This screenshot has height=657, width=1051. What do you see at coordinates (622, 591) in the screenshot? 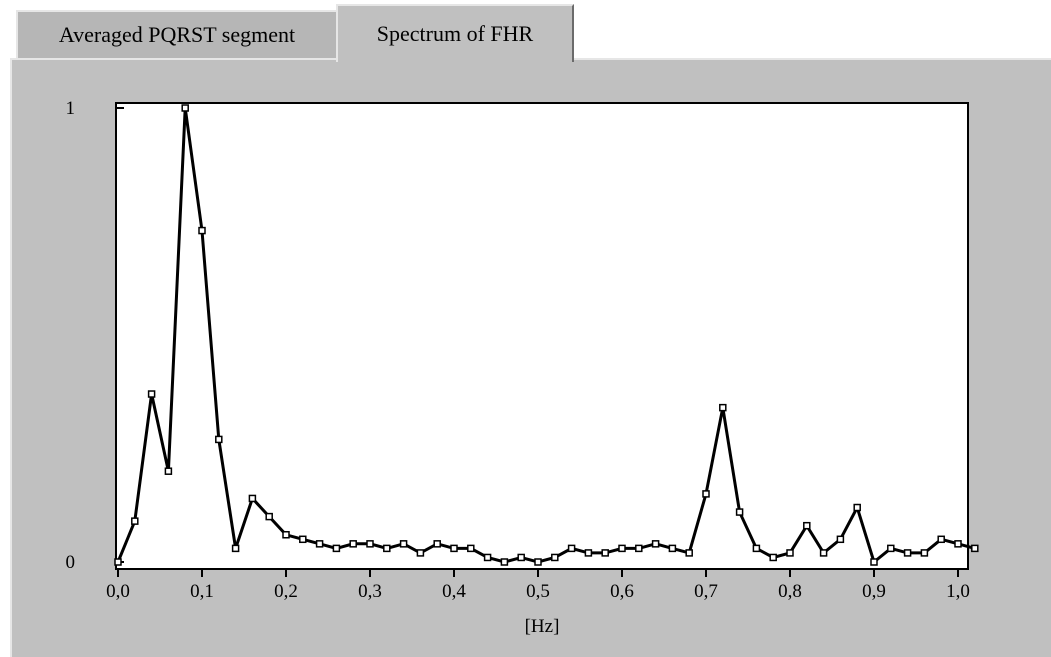
I see `x-tick-label: 0,6` at bounding box center [622, 591].